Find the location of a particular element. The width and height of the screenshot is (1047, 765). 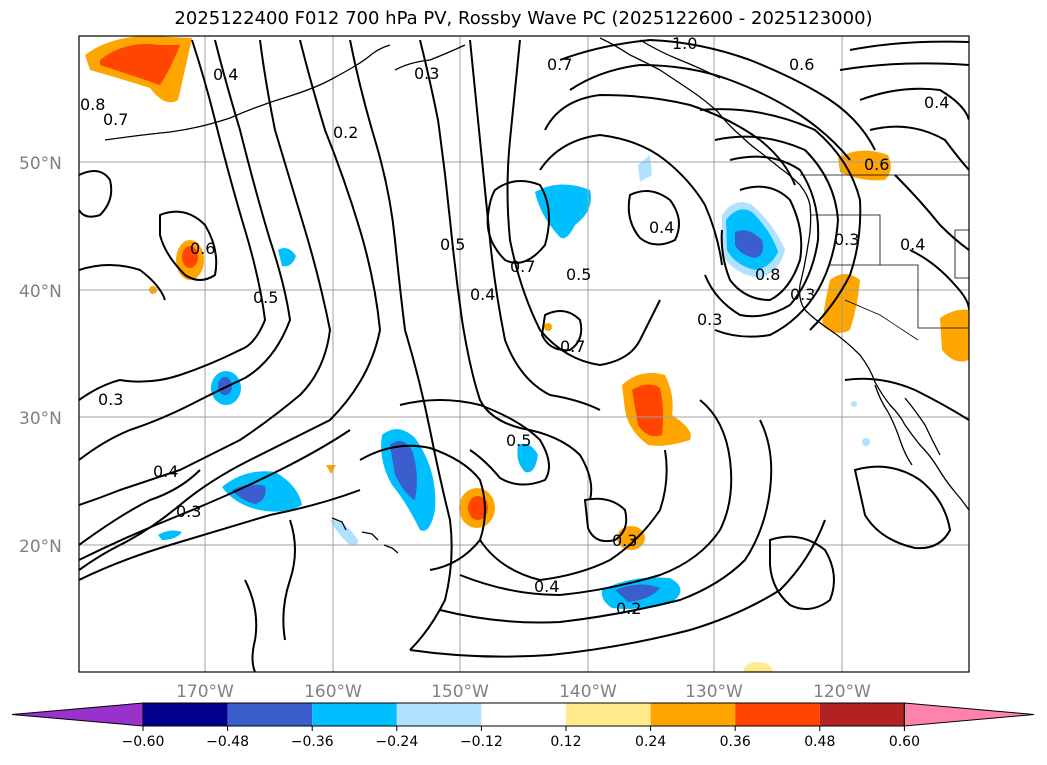

colorbar-extend-high is located at coordinates (969, 714).